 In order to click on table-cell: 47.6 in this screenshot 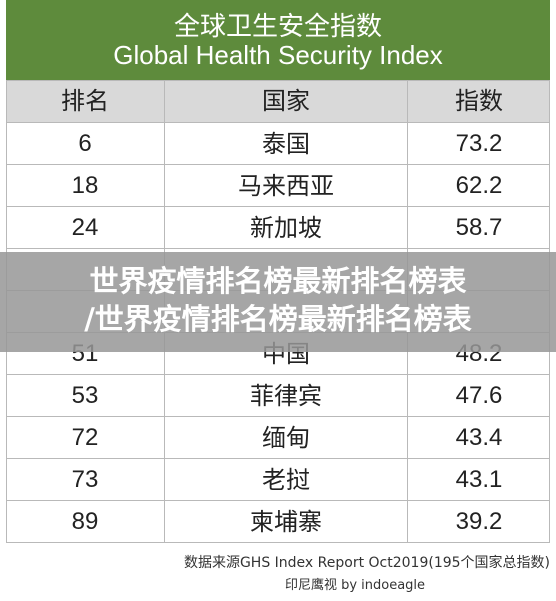, I will do `click(479, 395)`.